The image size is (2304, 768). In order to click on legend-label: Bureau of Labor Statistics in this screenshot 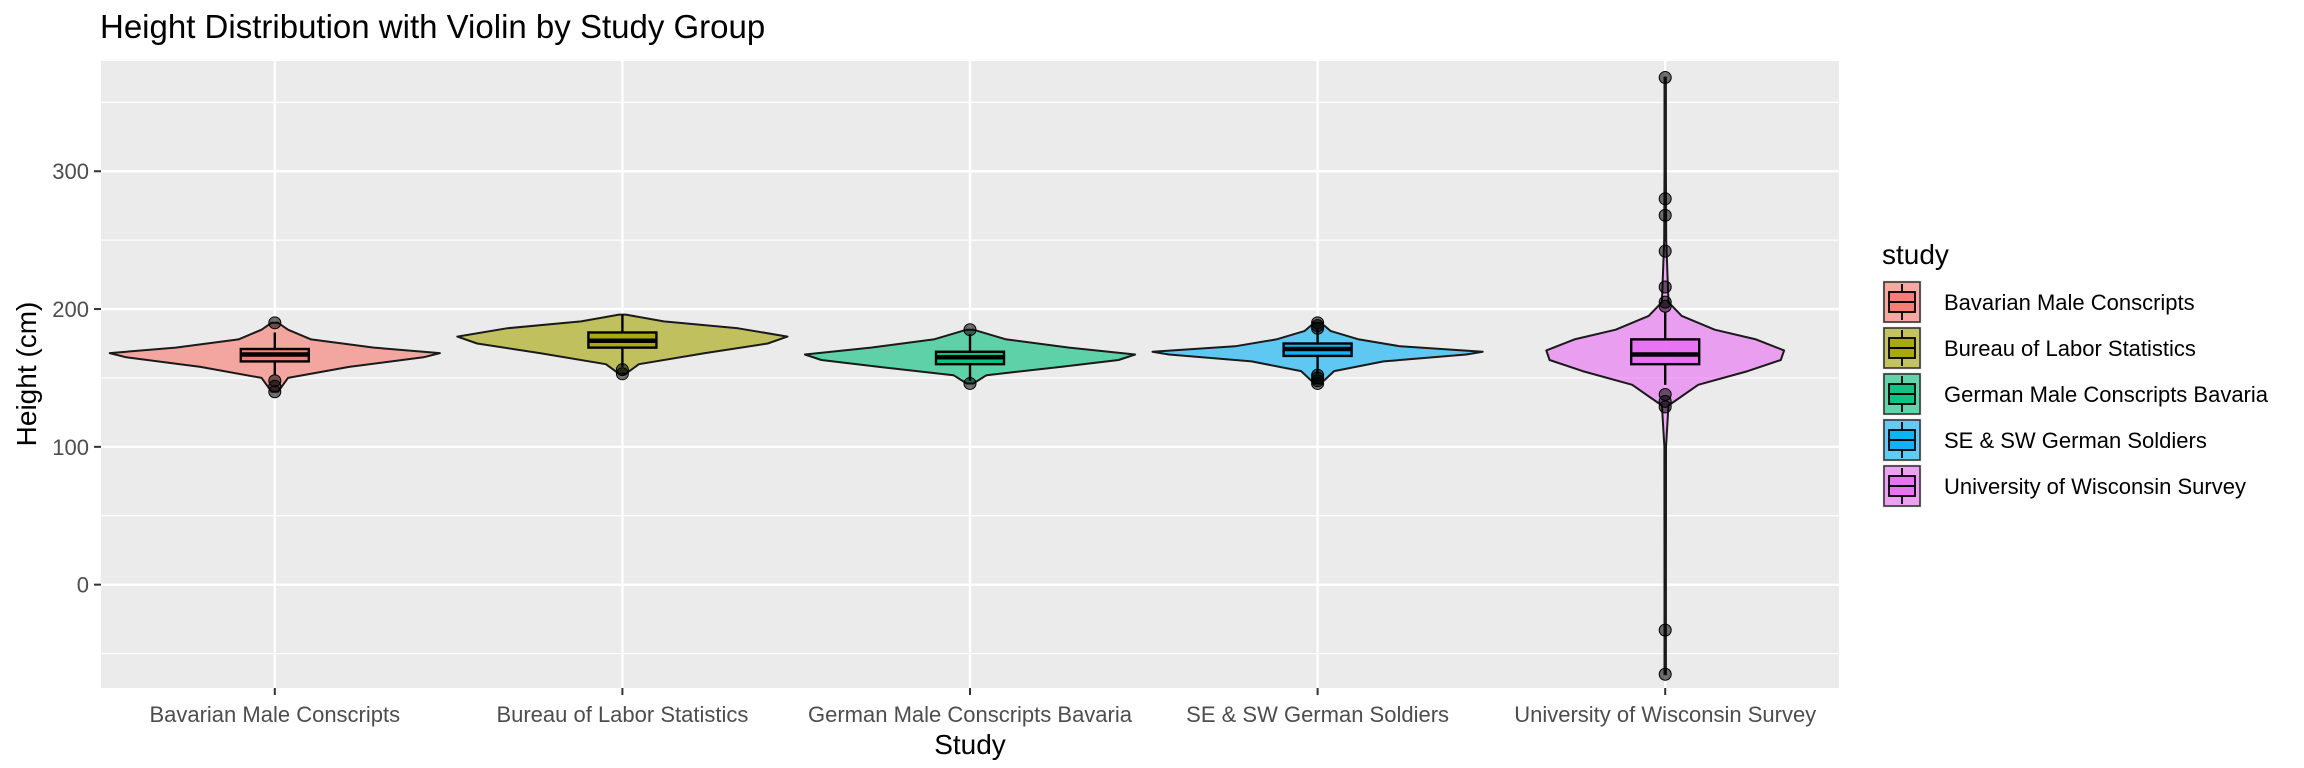, I will do `click(2070, 348)`.